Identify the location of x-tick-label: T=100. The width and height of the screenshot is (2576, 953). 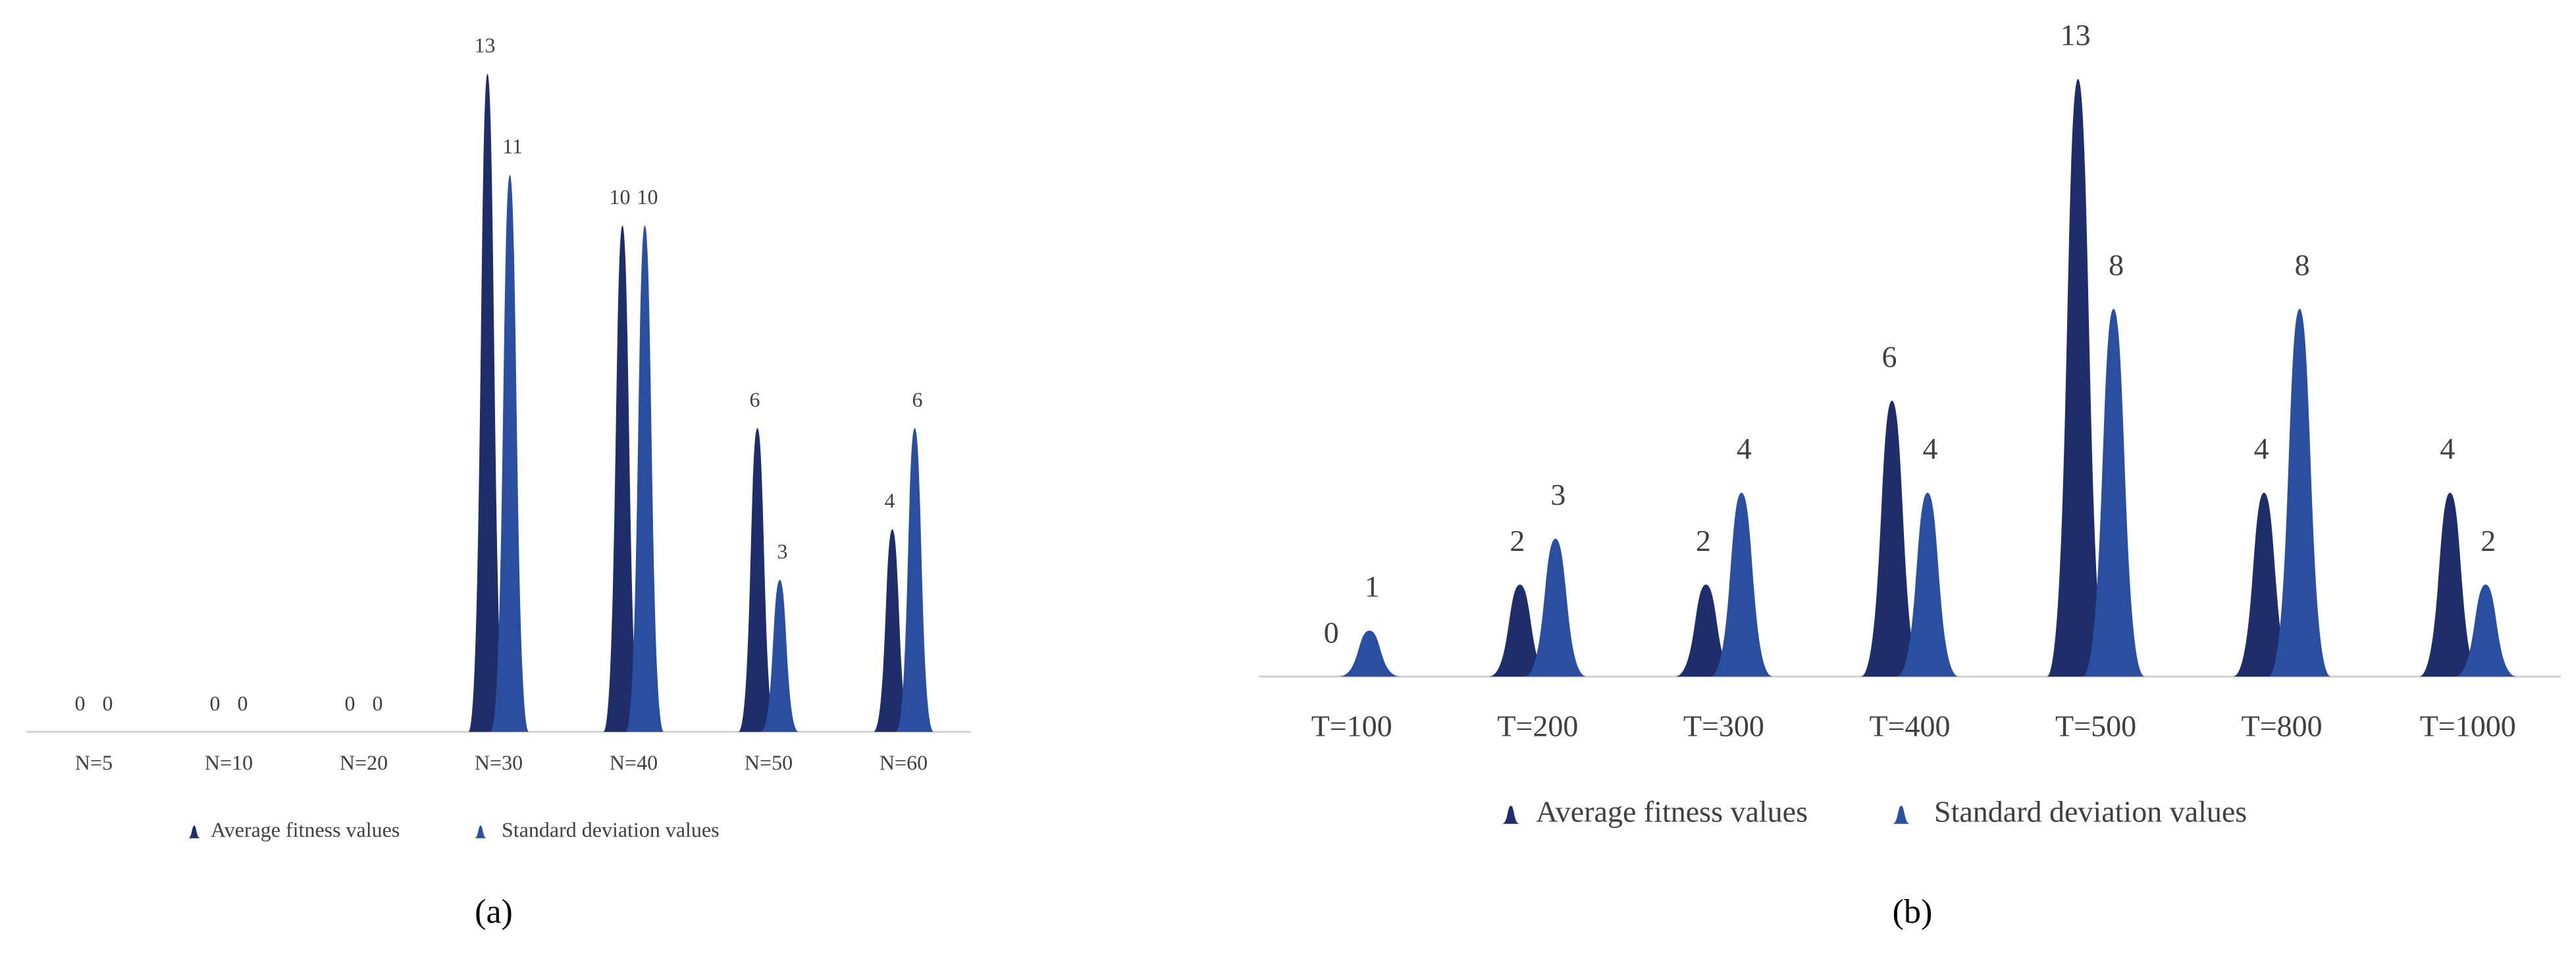
(1351, 726).